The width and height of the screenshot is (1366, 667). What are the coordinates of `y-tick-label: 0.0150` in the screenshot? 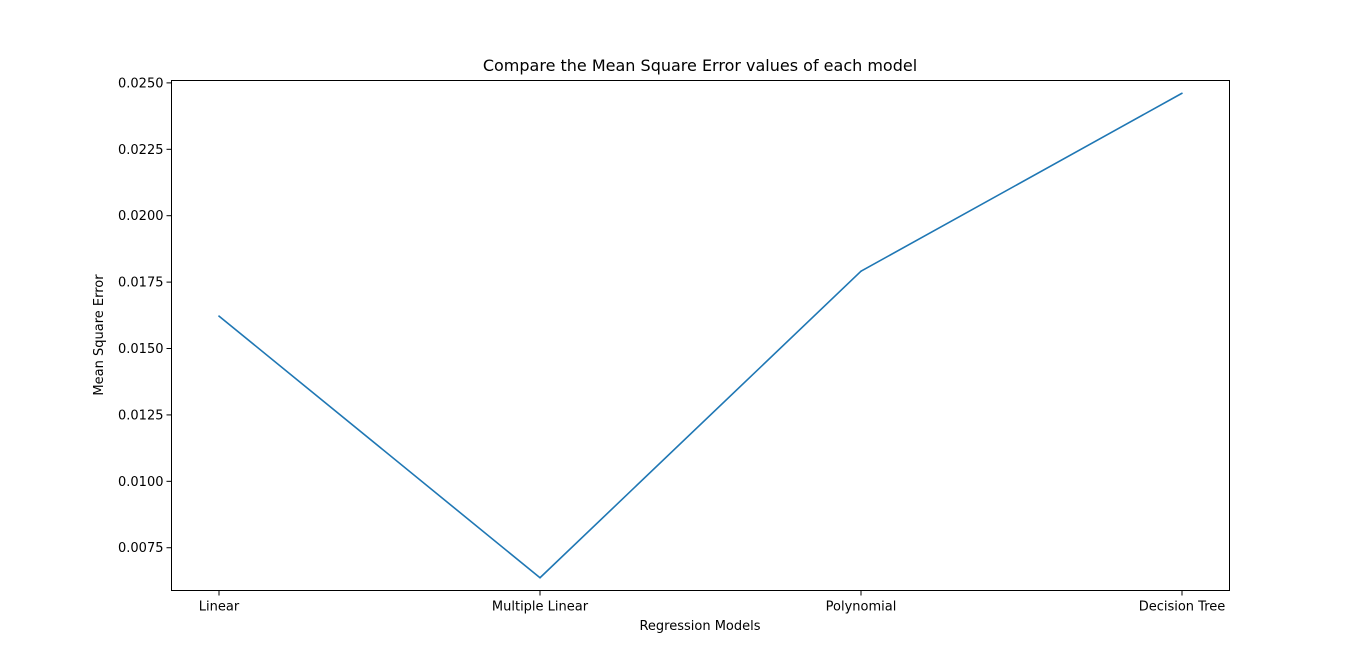 It's located at (141, 349).